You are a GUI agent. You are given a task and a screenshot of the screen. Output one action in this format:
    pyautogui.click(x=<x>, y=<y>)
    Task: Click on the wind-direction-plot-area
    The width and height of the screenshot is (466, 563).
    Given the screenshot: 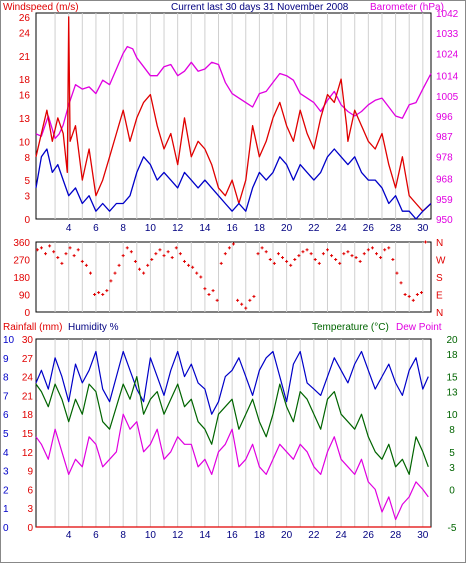 What is the action you would take?
    pyautogui.click(x=233, y=277)
    